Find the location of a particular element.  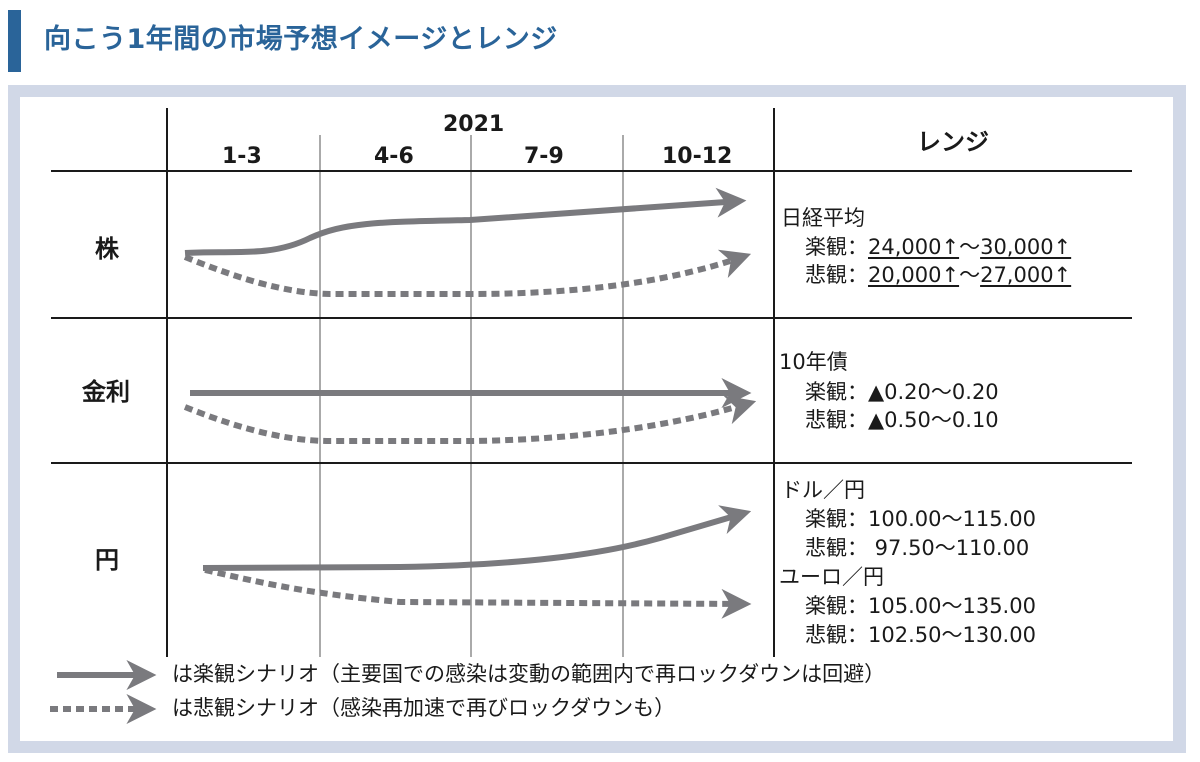

stock-optimistic-arrow is located at coordinates (465, 221).